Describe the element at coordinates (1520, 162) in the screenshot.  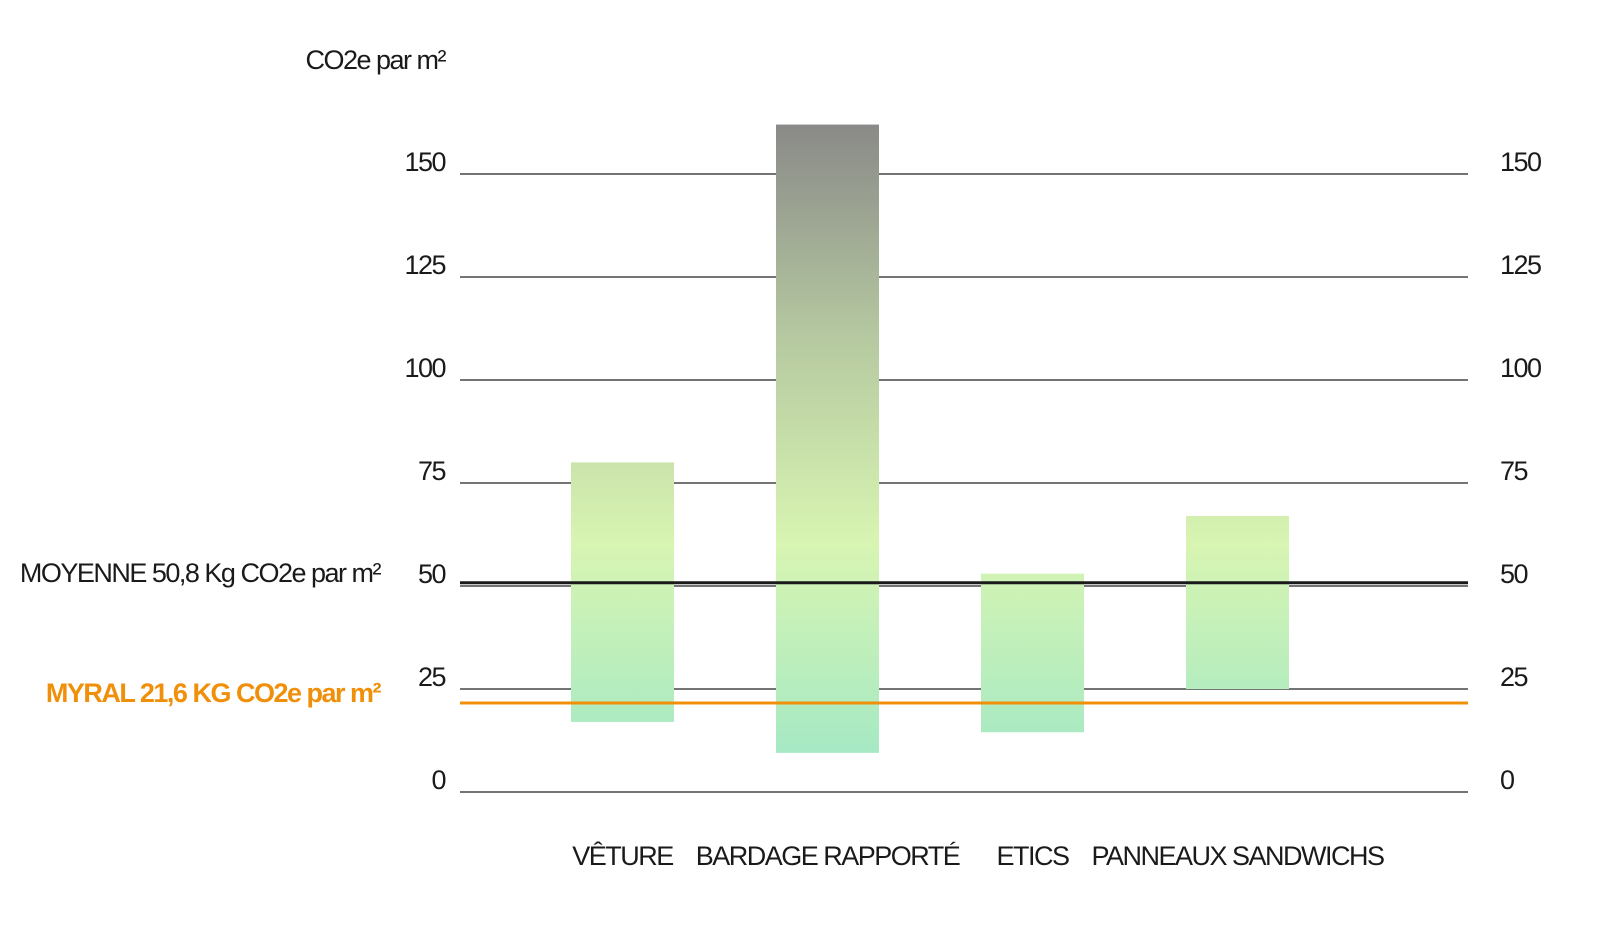
I see `y2-tick-label: 150` at that location.